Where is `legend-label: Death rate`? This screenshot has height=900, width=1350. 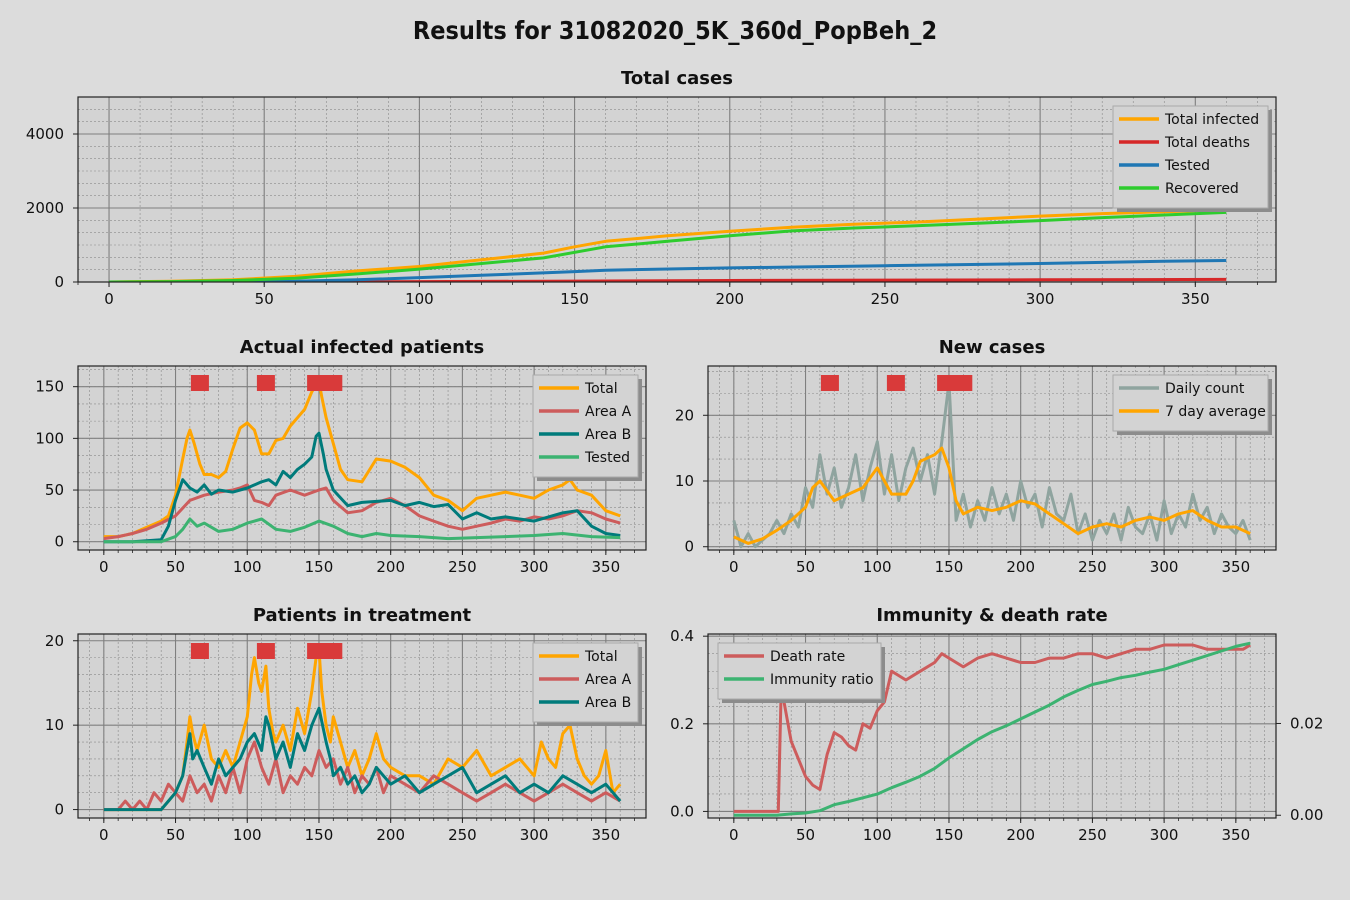 legend-label: Death rate is located at coordinates (807, 657).